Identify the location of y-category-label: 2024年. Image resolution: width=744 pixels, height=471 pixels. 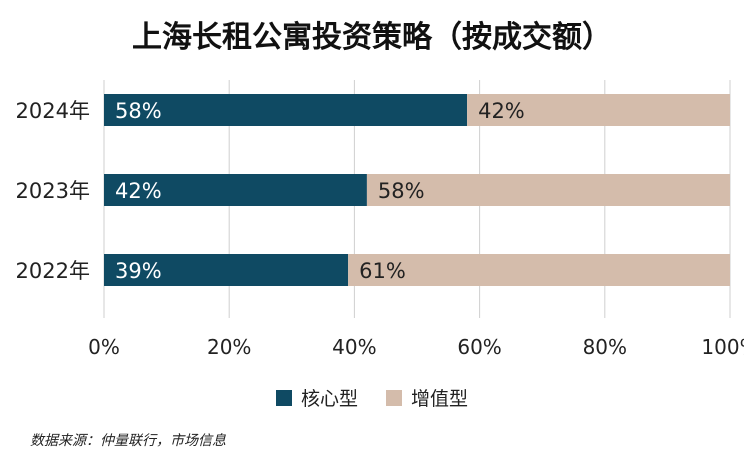
(53, 111).